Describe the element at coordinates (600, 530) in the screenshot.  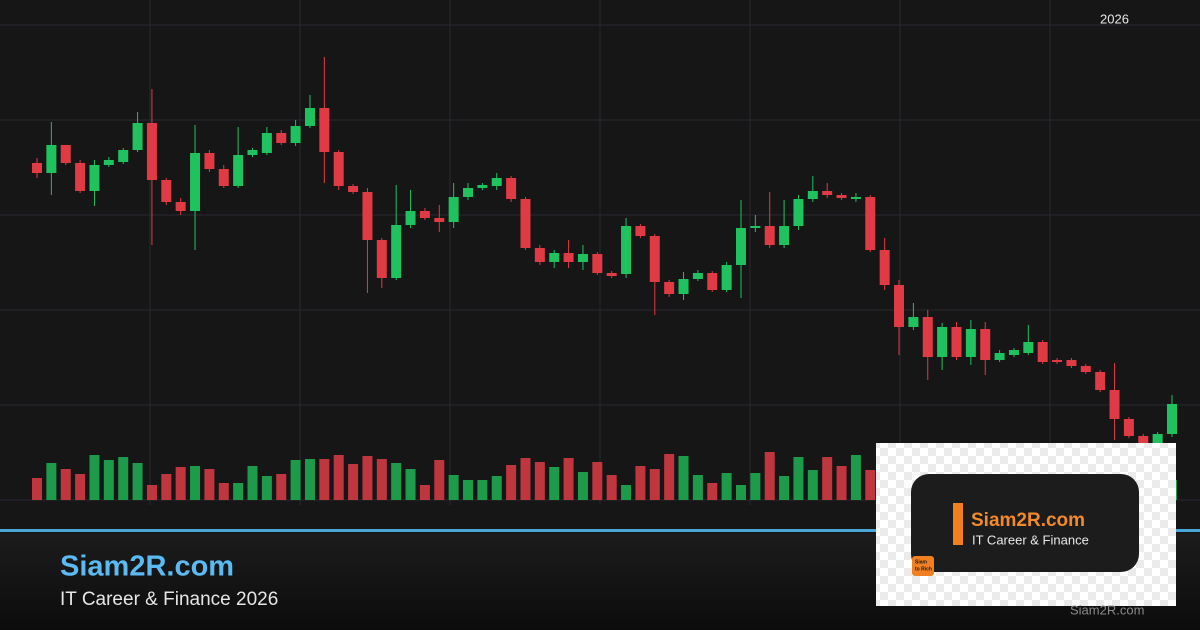
I see `divider` at that location.